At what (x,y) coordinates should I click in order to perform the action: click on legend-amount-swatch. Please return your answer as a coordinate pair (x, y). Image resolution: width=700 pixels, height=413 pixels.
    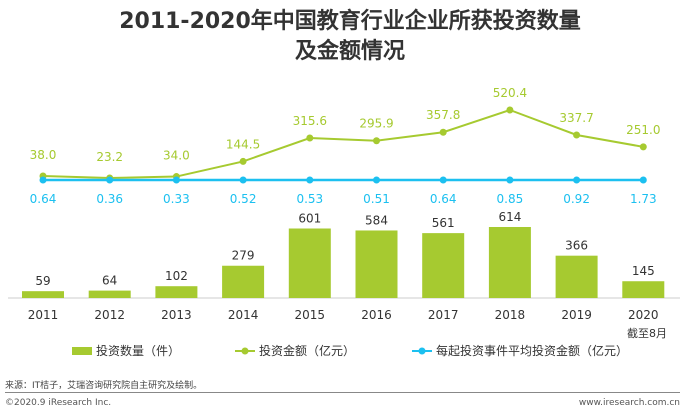
    Looking at the image, I should click on (245, 350).